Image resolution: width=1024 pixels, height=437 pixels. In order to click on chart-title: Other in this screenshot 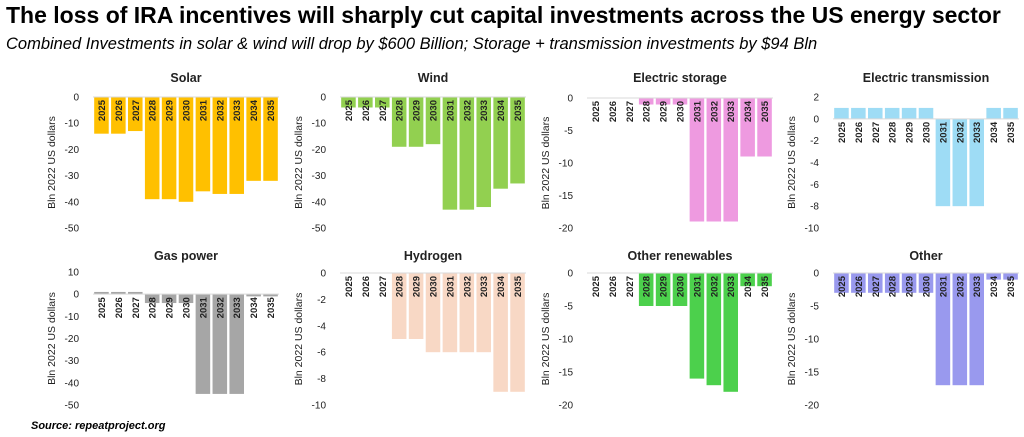, I will do `click(925, 256)`.